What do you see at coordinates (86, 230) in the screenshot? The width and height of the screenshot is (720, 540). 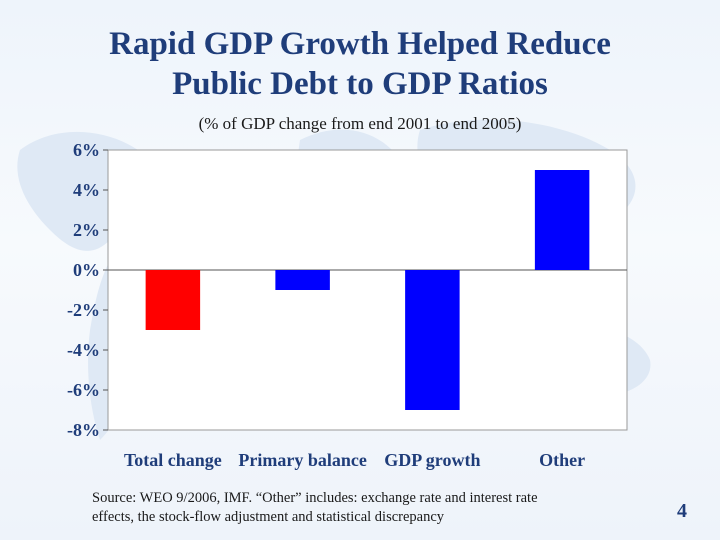 I see `y-tick-label: 2%` at bounding box center [86, 230].